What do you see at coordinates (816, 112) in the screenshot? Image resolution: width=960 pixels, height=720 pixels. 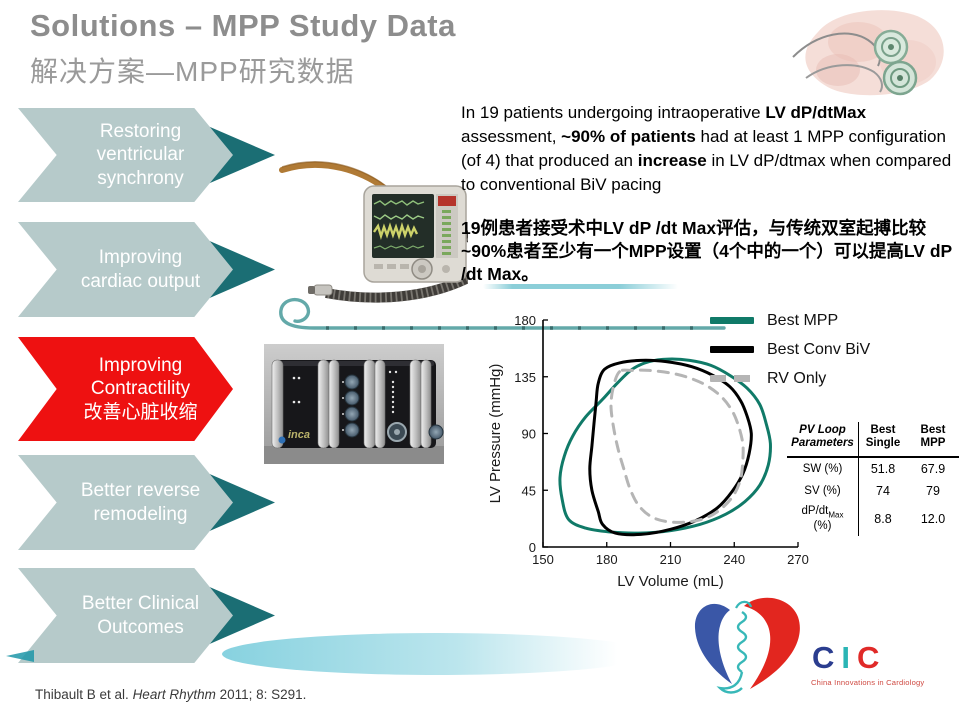 I see `study-text-segment: LV dP/dtMax` at bounding box center [816, 112].